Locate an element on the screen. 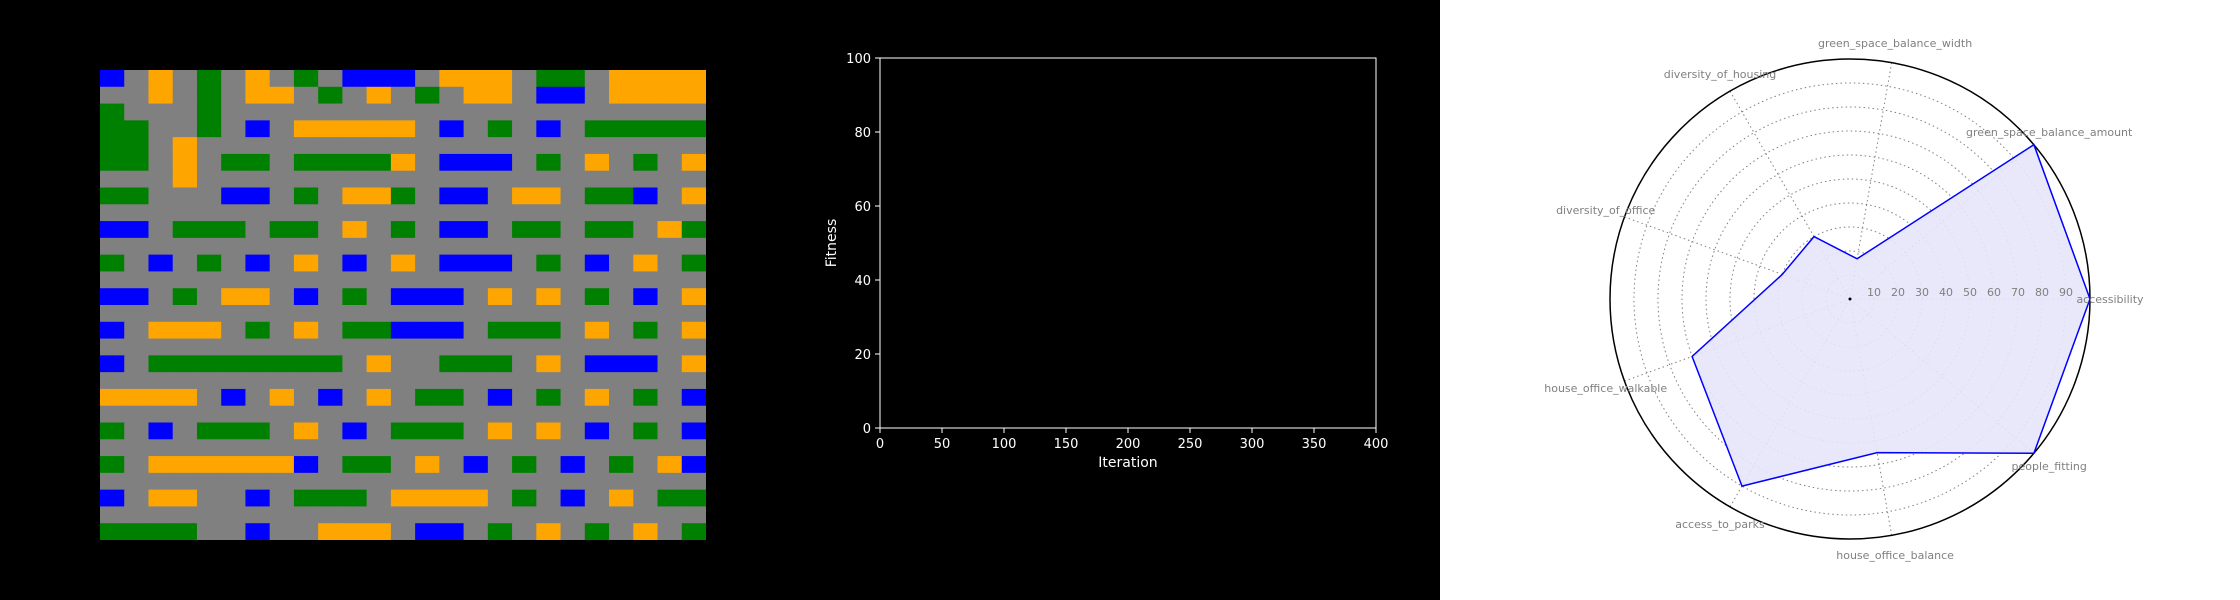 The image size is (2240, 600). radar-r-tick-label: 30 is located at coordinates (1922, 292).